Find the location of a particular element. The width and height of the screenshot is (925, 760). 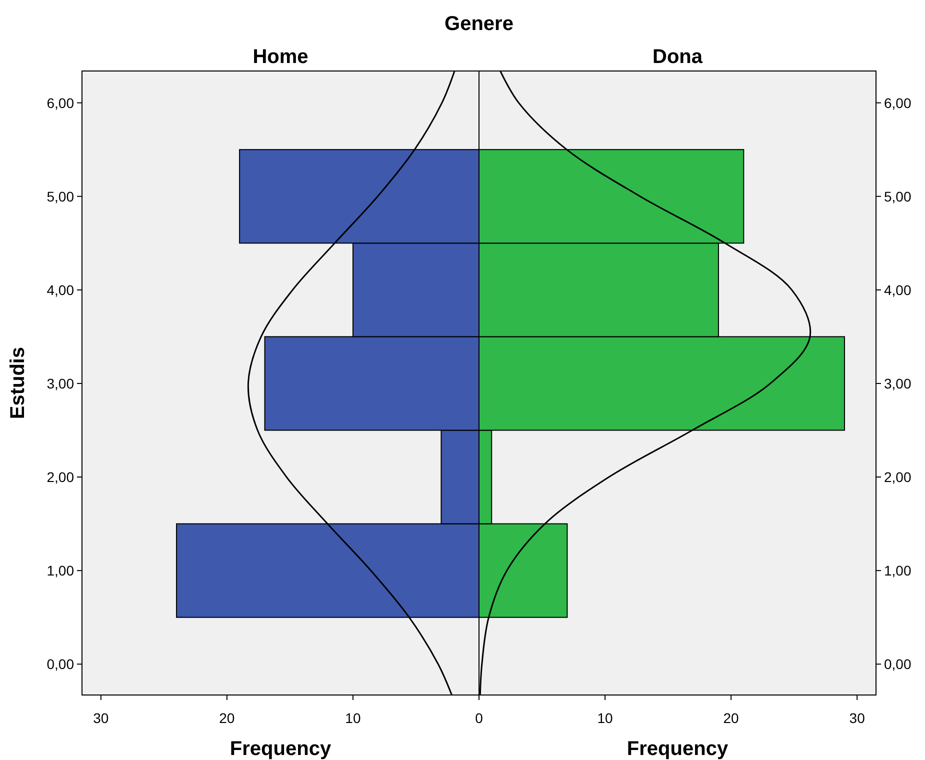

text: Genere is located at coordinates (479, 24).